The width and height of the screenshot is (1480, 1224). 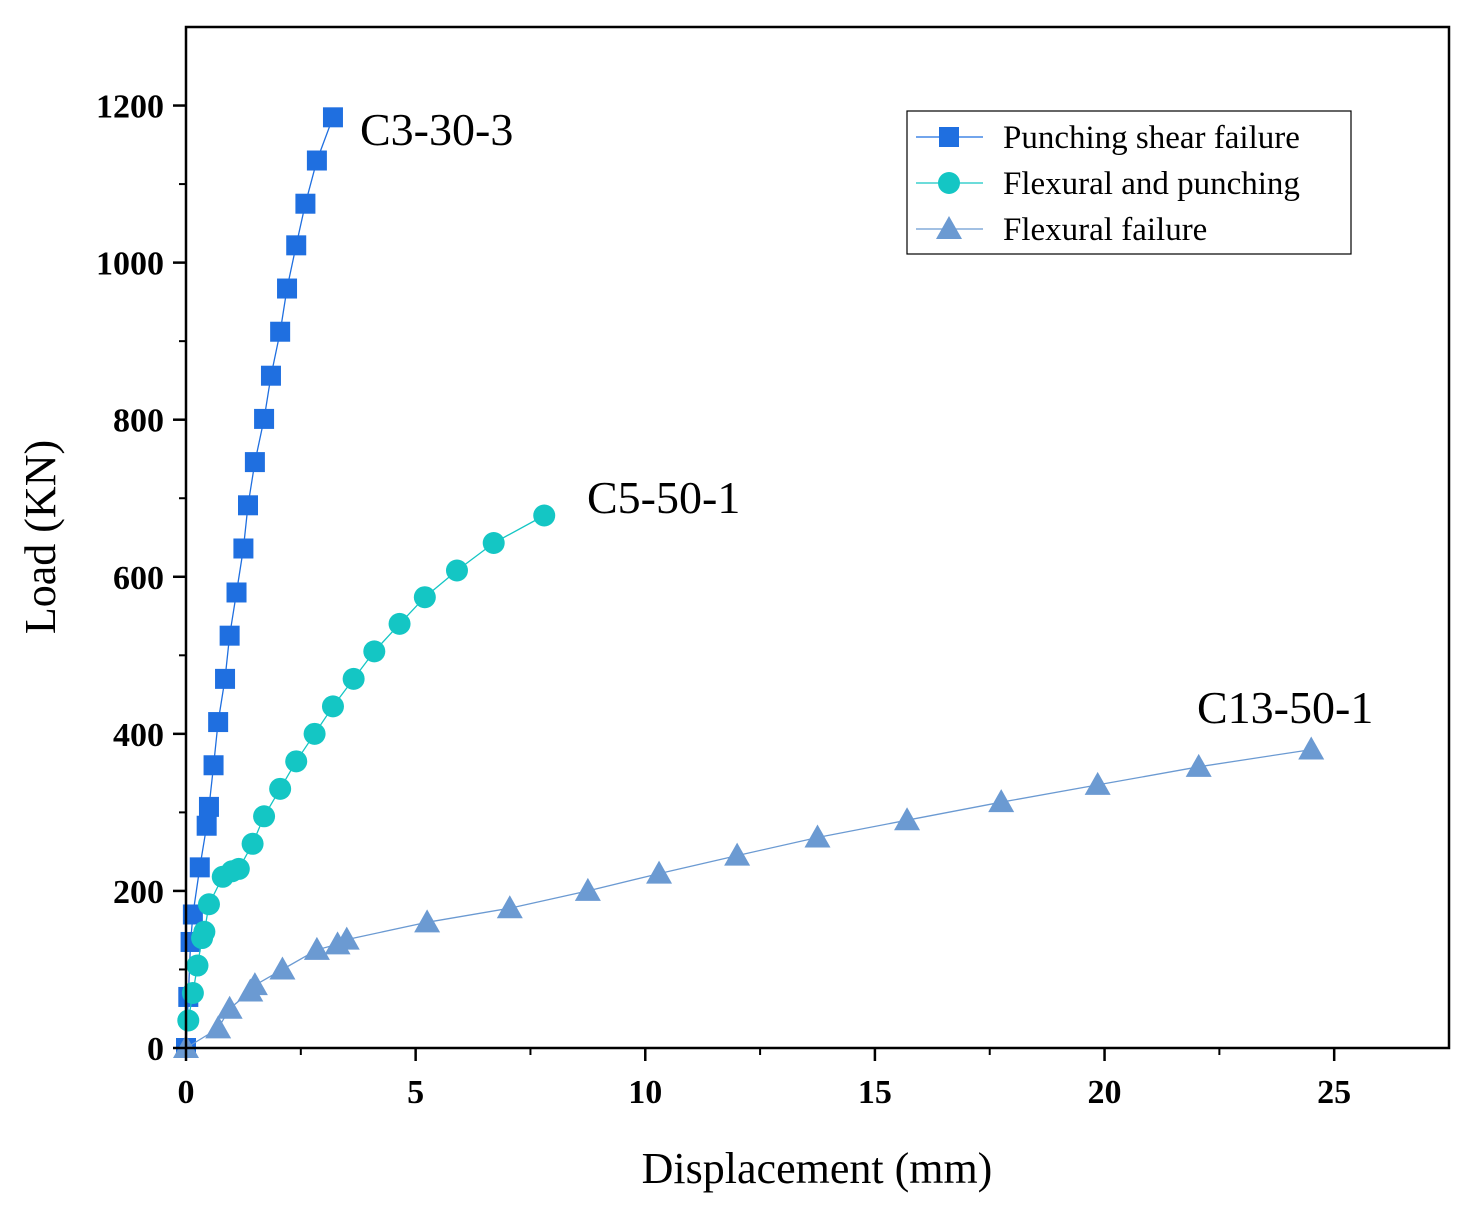 I want to click on x-tick-label: 20, so click(x=1105, y=1092).